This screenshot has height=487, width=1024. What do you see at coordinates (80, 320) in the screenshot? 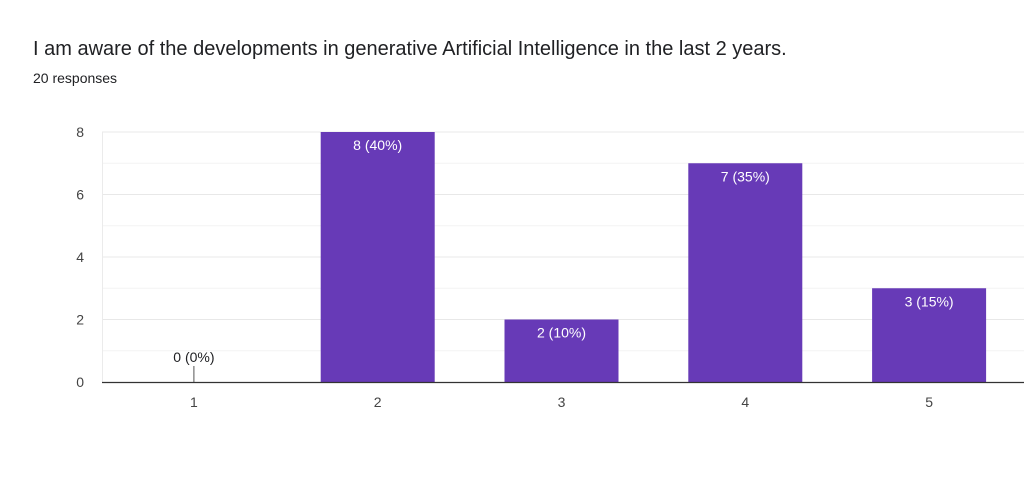
I see `y-tick-label: 2` at bounding box center [80, 320].